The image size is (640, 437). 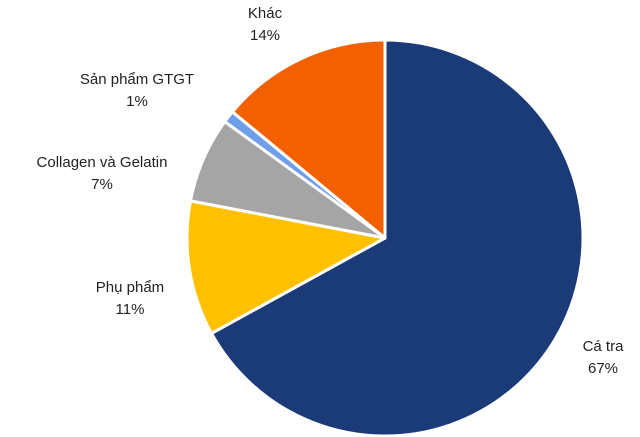 I want to click on slice-label: Khác, so click(x=265, y=13).